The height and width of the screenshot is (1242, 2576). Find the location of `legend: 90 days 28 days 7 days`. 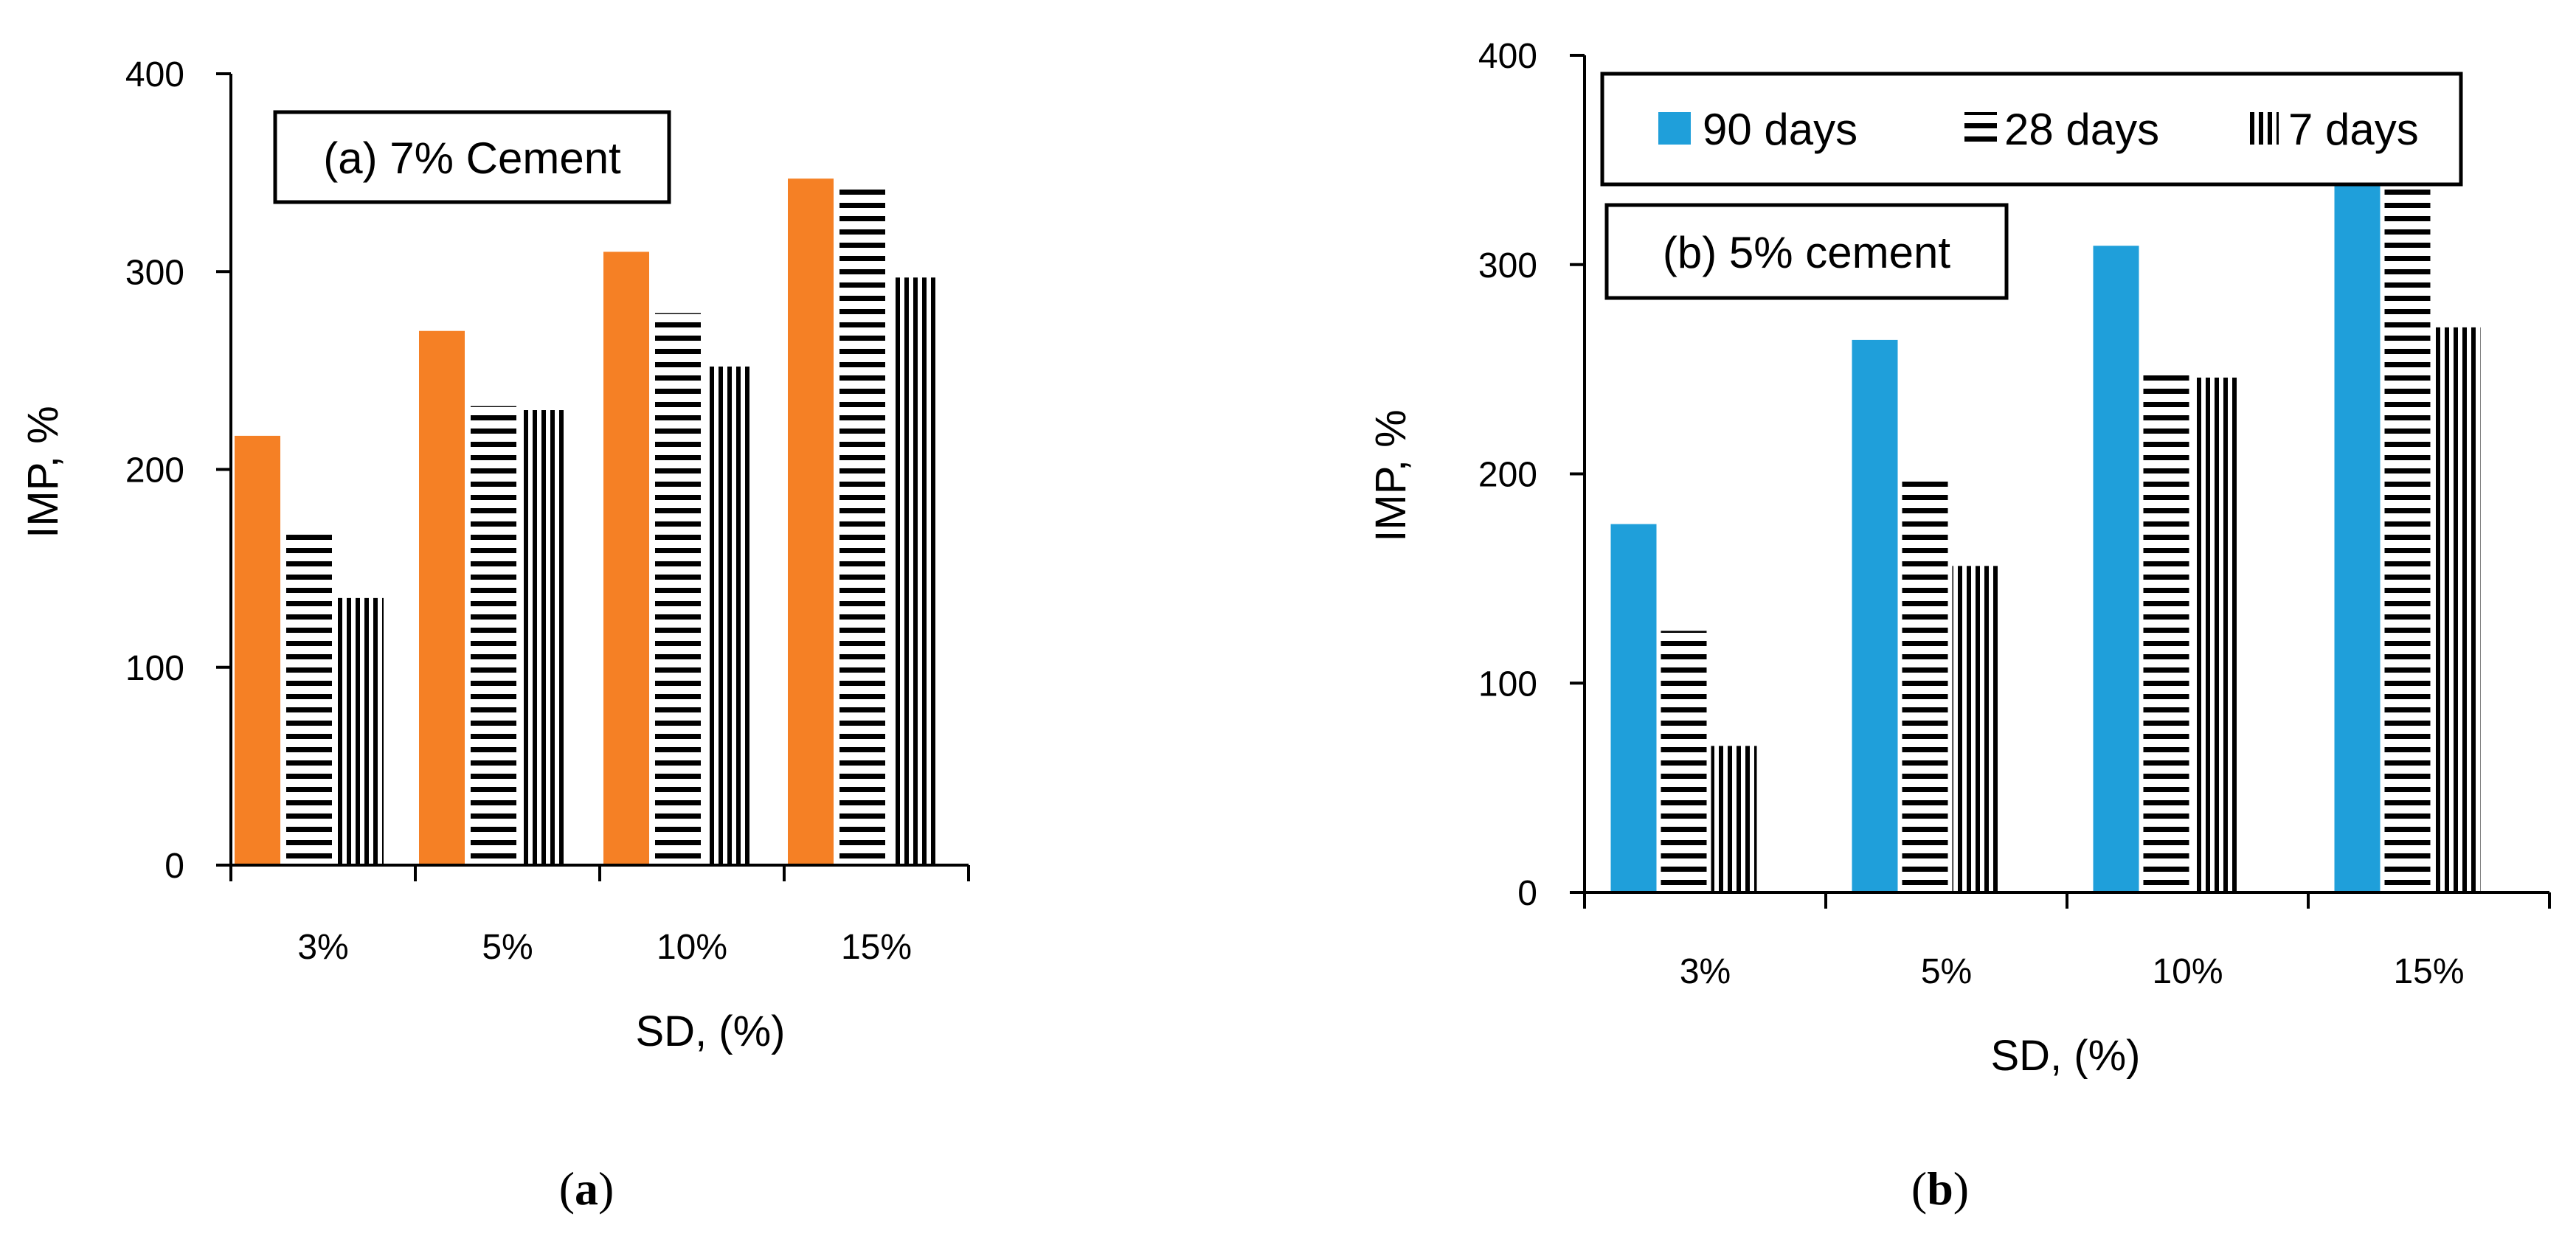

legend: 90 days 28 days 7 days is located at coordinates (2032, 129).